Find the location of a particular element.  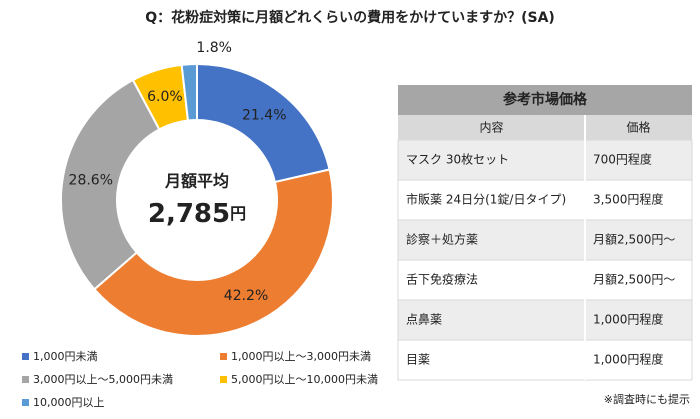

legend-label: 1,000円以上～3,000円未満 is located at coordinates (301, 356).